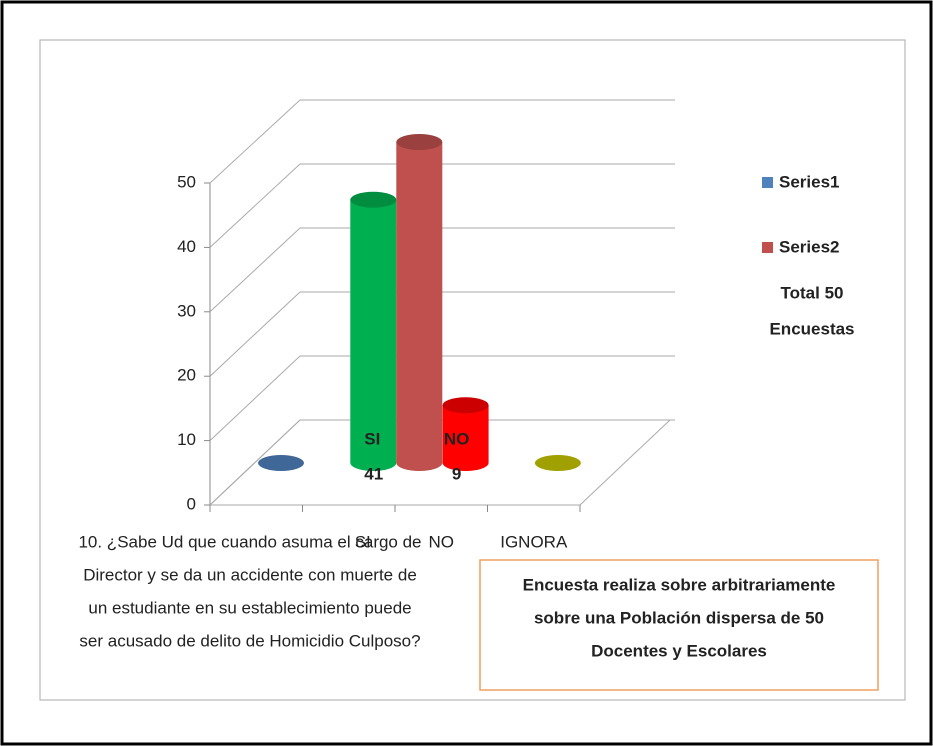 Image resolution: width=933 pixels, height=746 pixels. I want to click on legend-label: Series1, so click(809, 181).